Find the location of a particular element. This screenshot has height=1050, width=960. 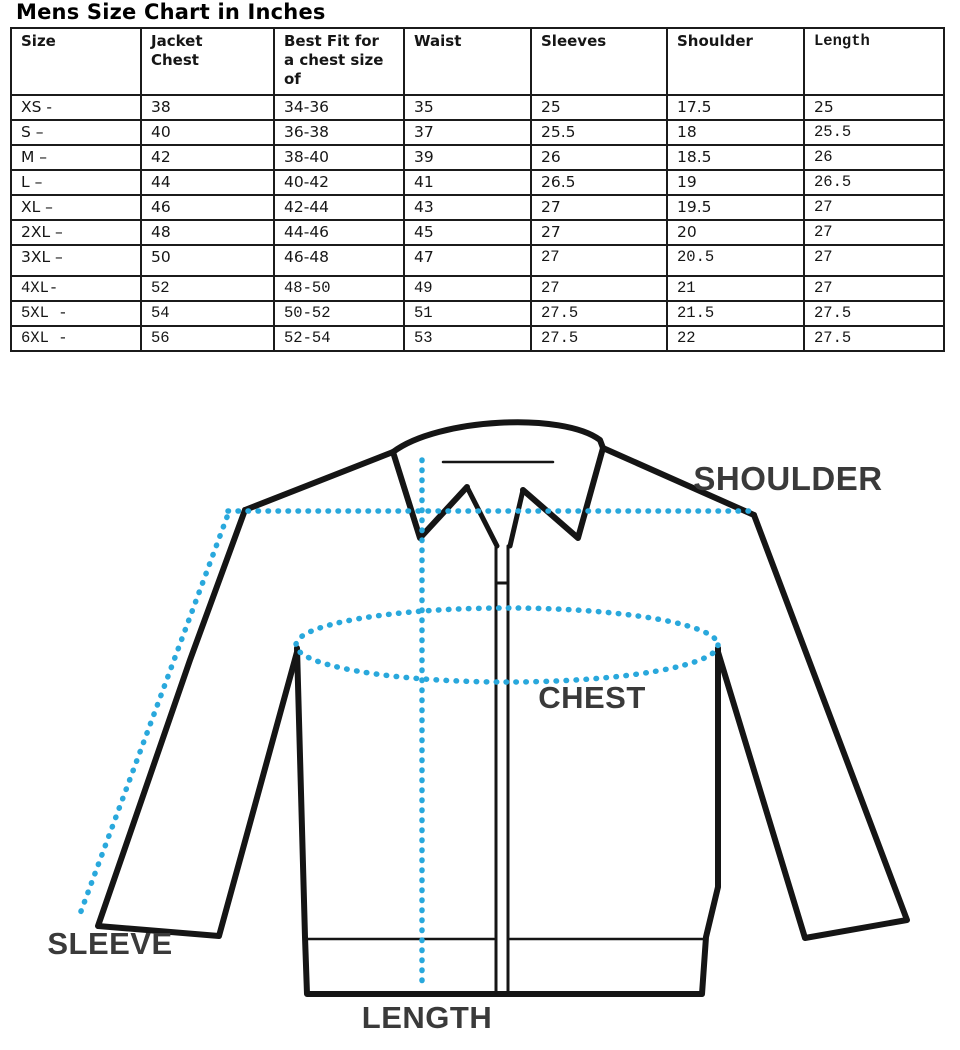

column-header: Waist is located at coordinates (467, 61).